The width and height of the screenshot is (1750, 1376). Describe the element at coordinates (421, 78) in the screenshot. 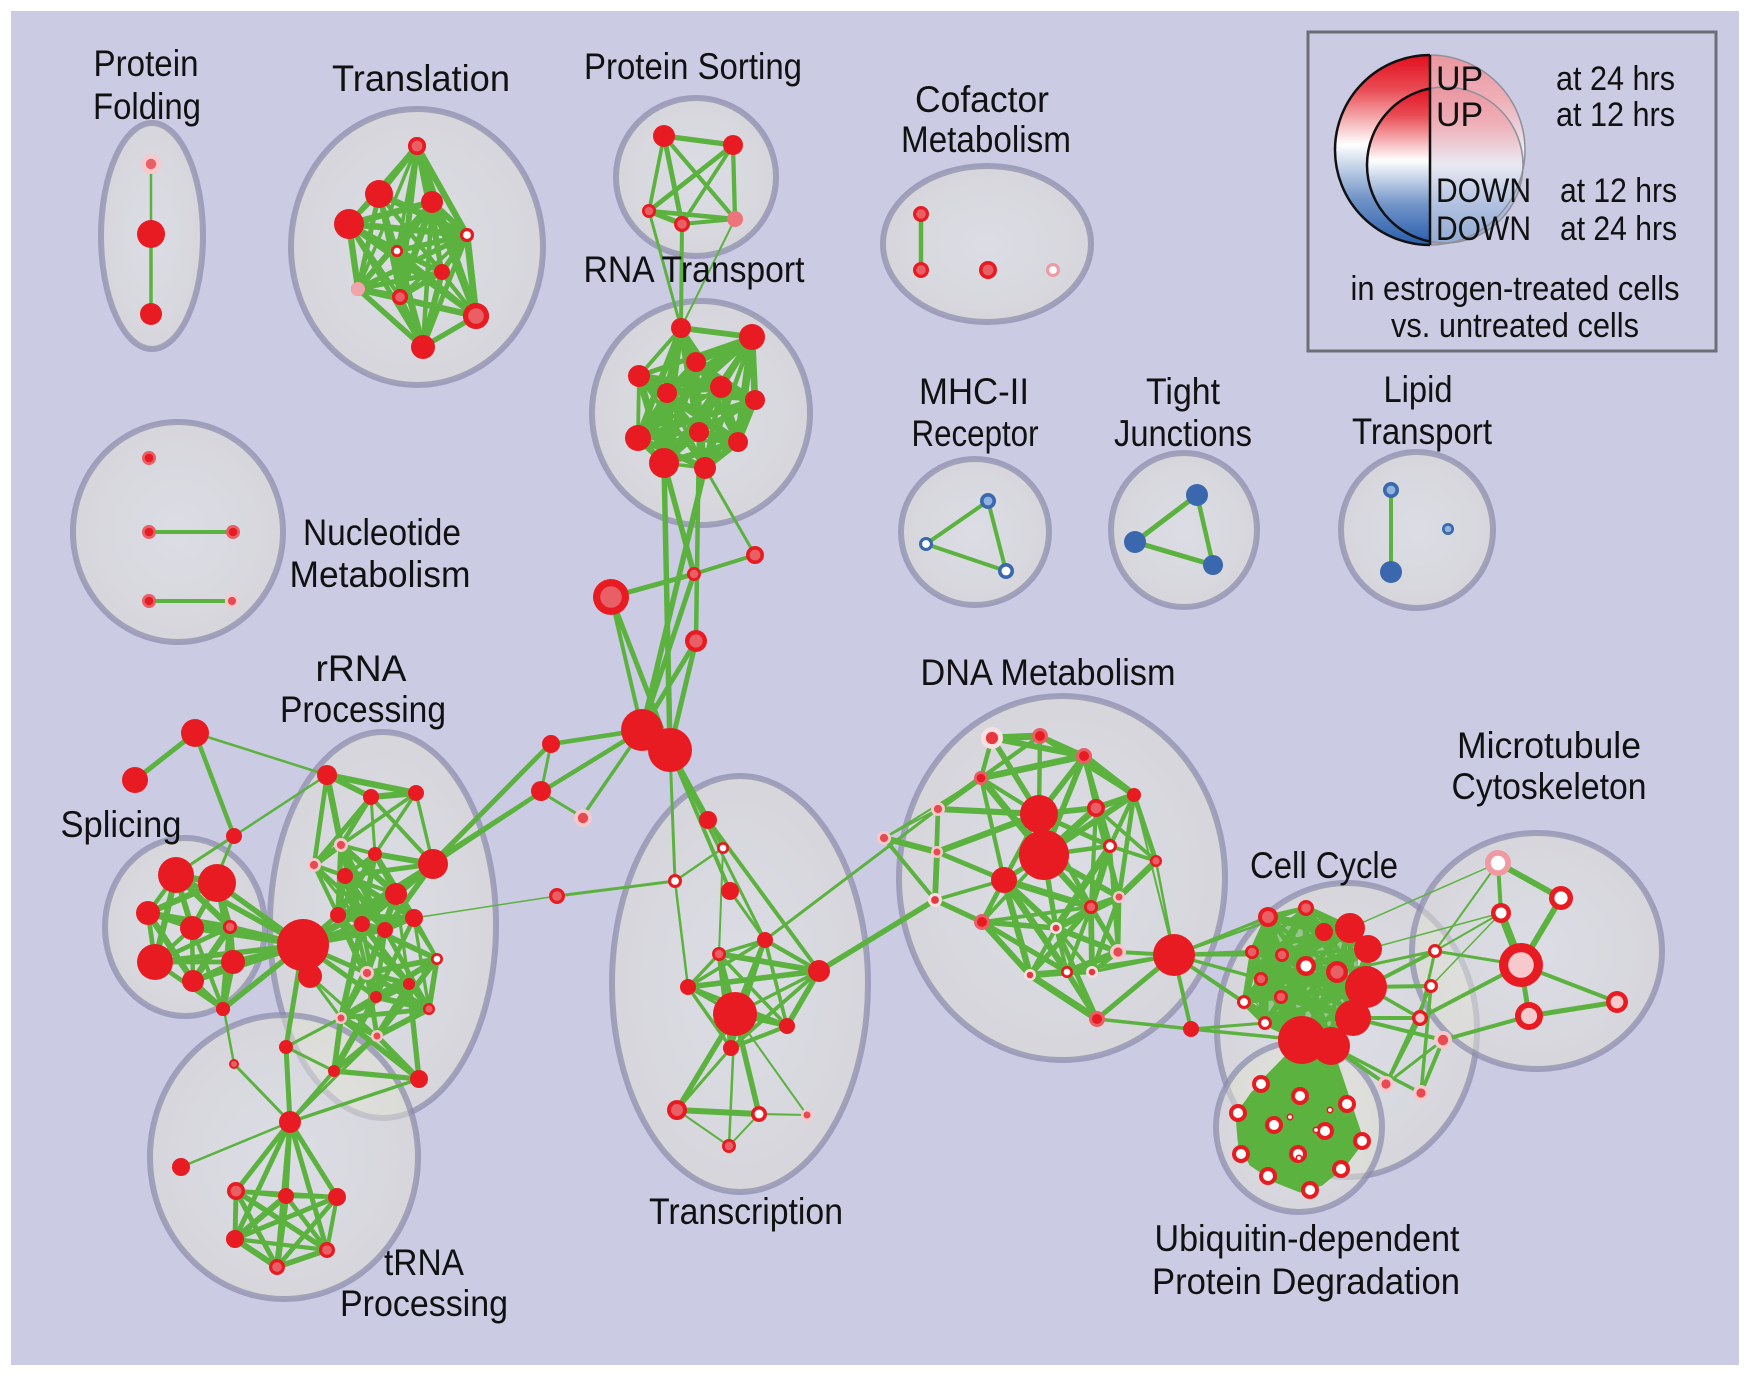

I see `svg-text: Translation` at that location.